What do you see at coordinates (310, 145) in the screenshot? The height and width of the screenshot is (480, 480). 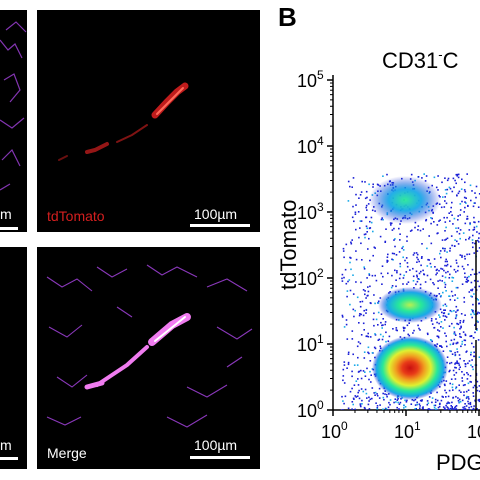 I see `y-tick-label: 104` at bounding box center [310, 145].